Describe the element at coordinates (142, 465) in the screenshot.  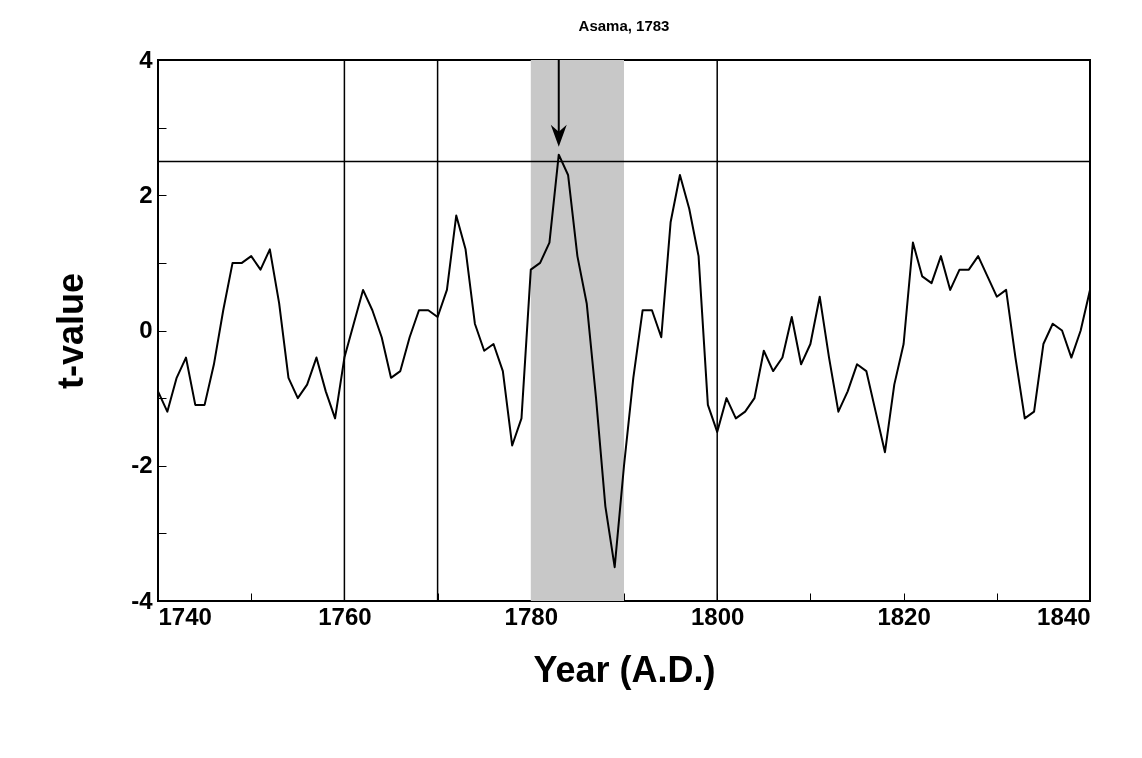
I see `y-tick-label: -2` at that location.